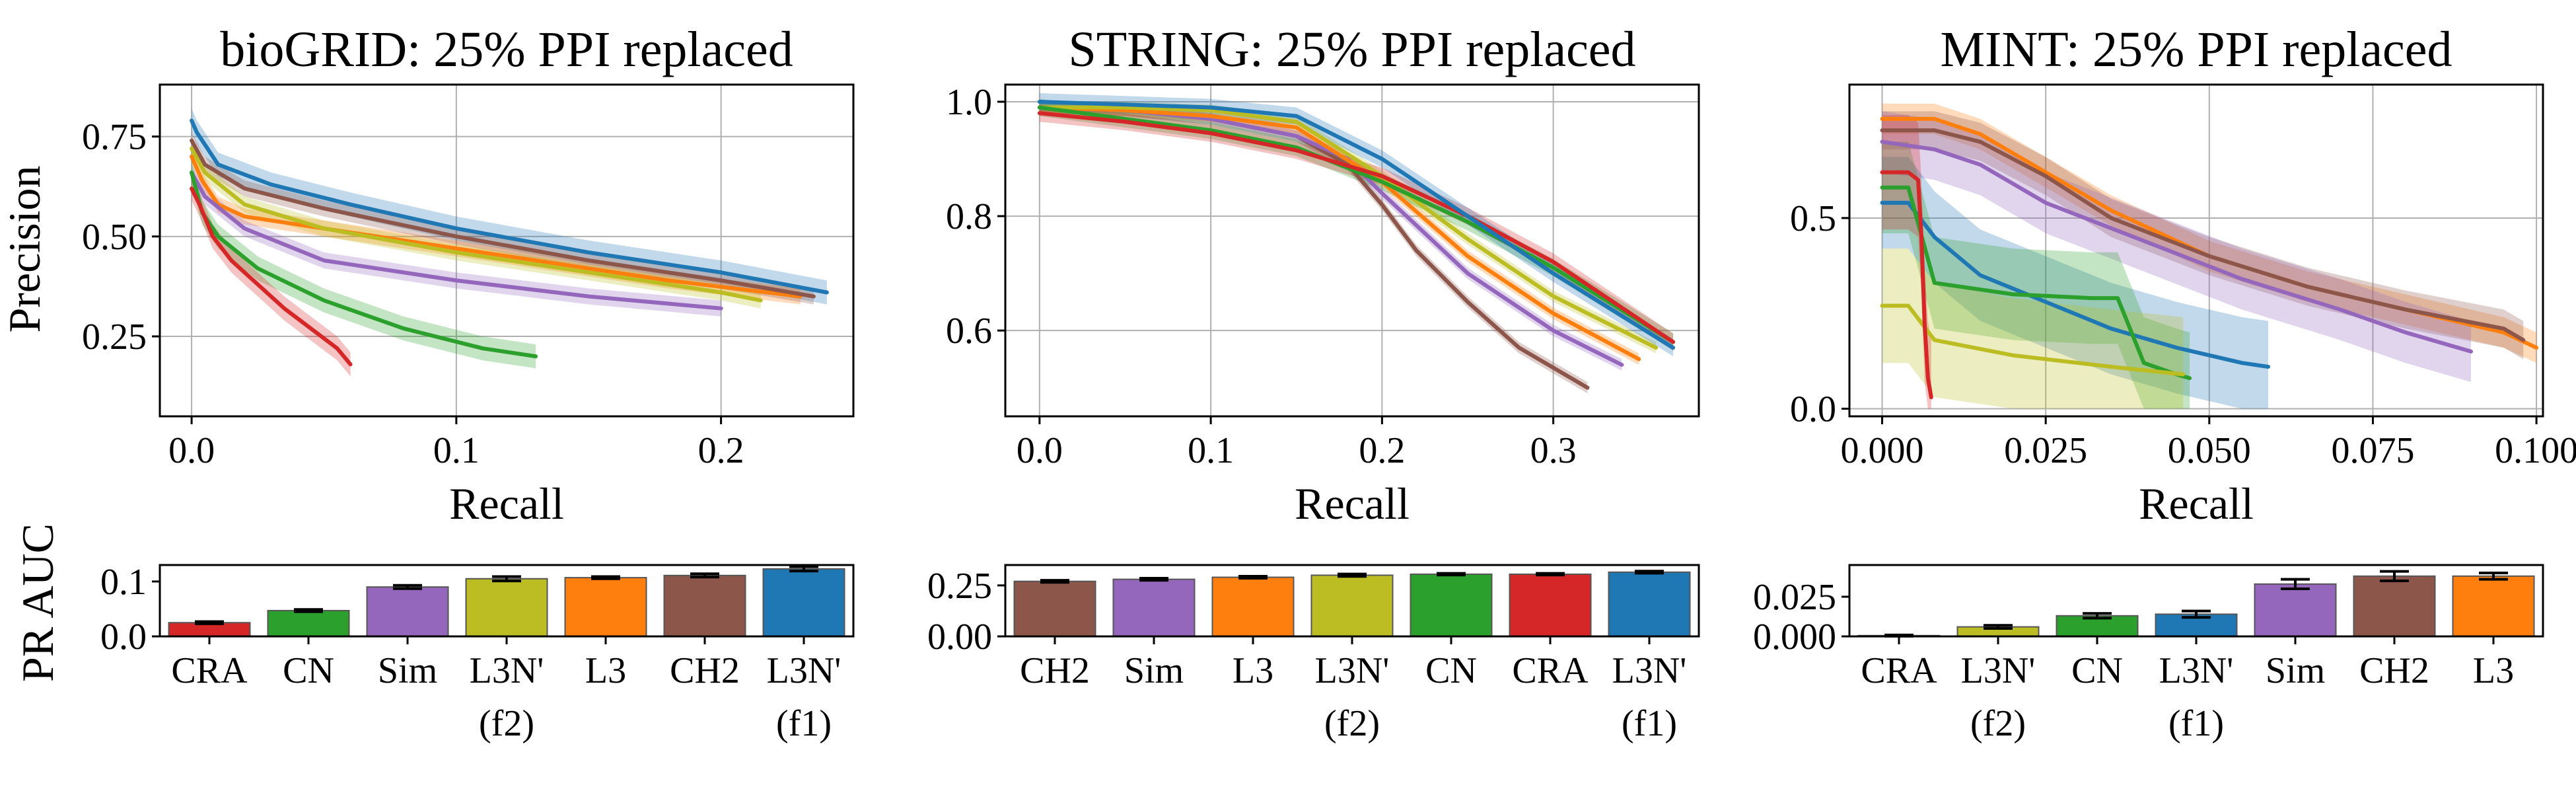 This screenshot has height=793, width=2576. I want to click on y-tick-label: 0.00, so click(959, 637).